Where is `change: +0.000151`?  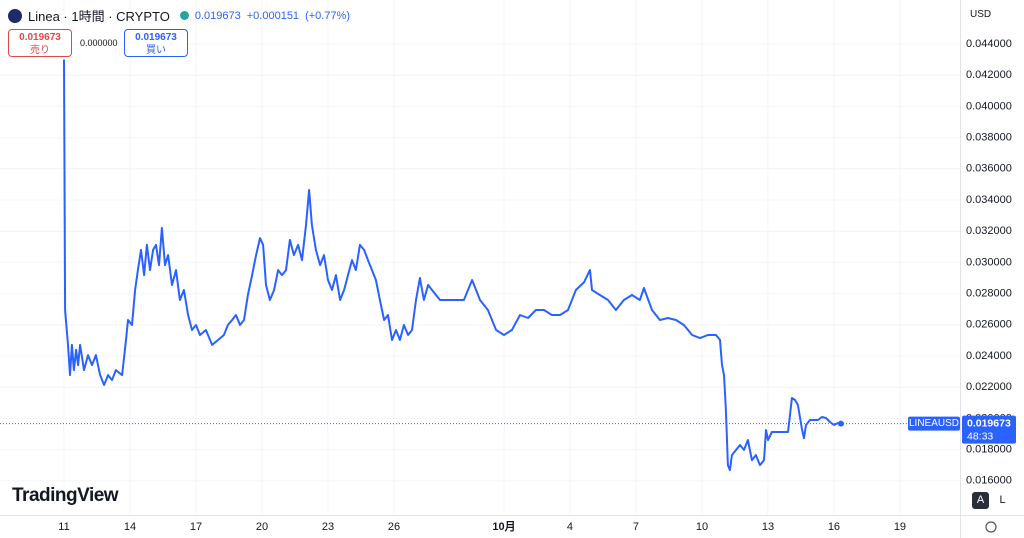 change: +0.000151 is located at coordinates (273, 15).